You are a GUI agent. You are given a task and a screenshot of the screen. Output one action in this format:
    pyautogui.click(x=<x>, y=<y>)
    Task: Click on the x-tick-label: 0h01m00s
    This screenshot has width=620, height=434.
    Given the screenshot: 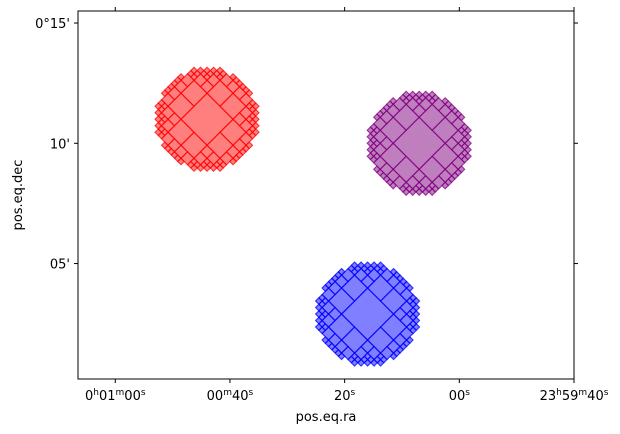 What is the action you would take?
    pyautogui.click(x=115, y=396)
    